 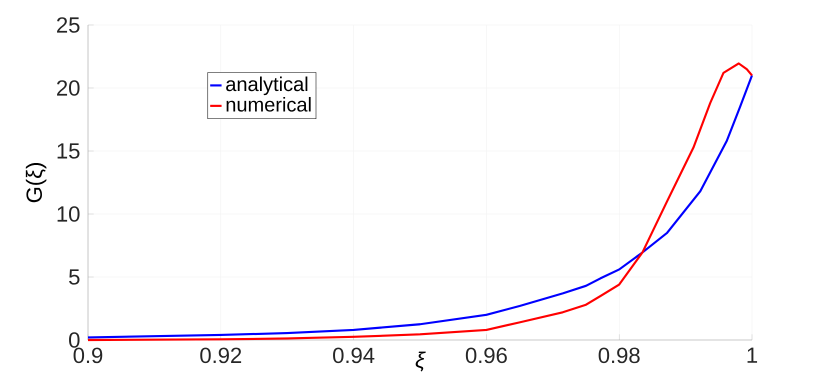 What do you see at coordinates (353, 356) in the screenshot?
I see `x-tick-label: 0.94` at bounding box center [353, 356].